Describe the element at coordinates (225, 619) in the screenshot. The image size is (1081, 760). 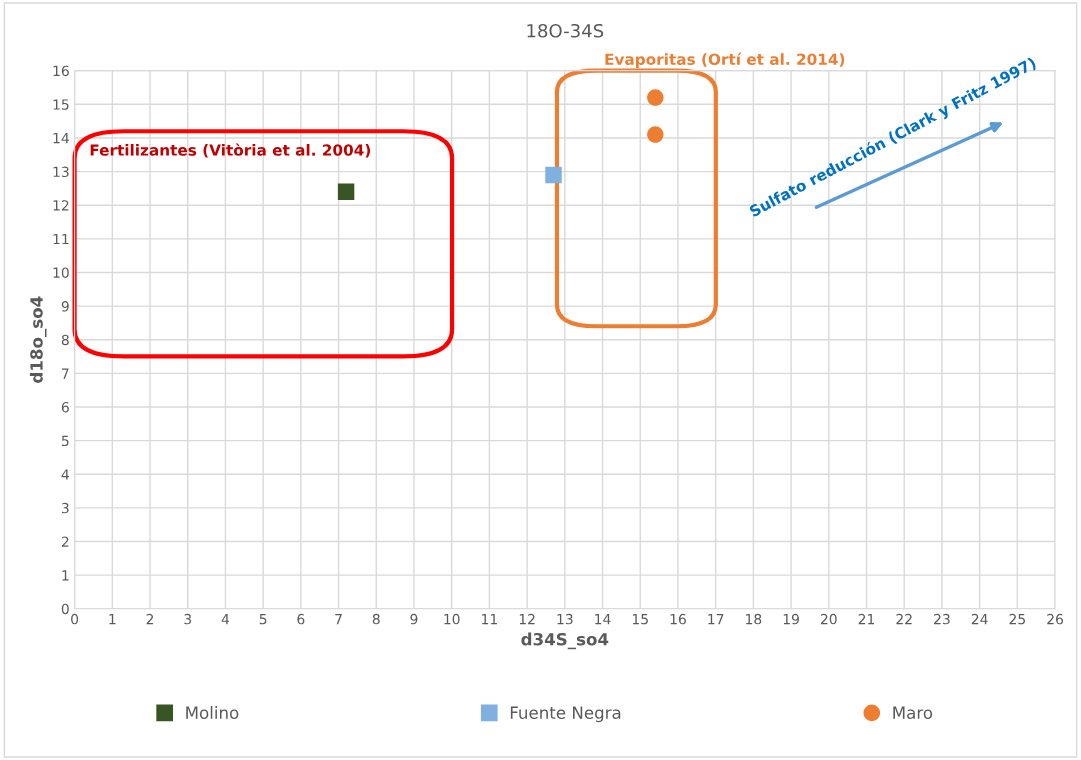
I see `x-tick-label: 4` at that location.